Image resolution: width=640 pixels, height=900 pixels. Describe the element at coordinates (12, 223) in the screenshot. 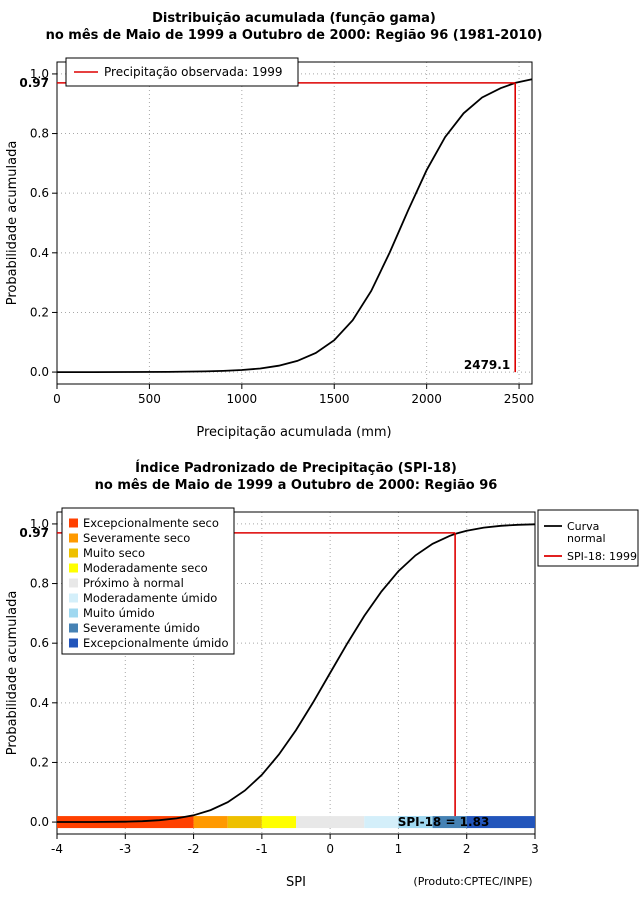

I see `chart1-y-axis-label: Probabilidade acumulada` at that location.